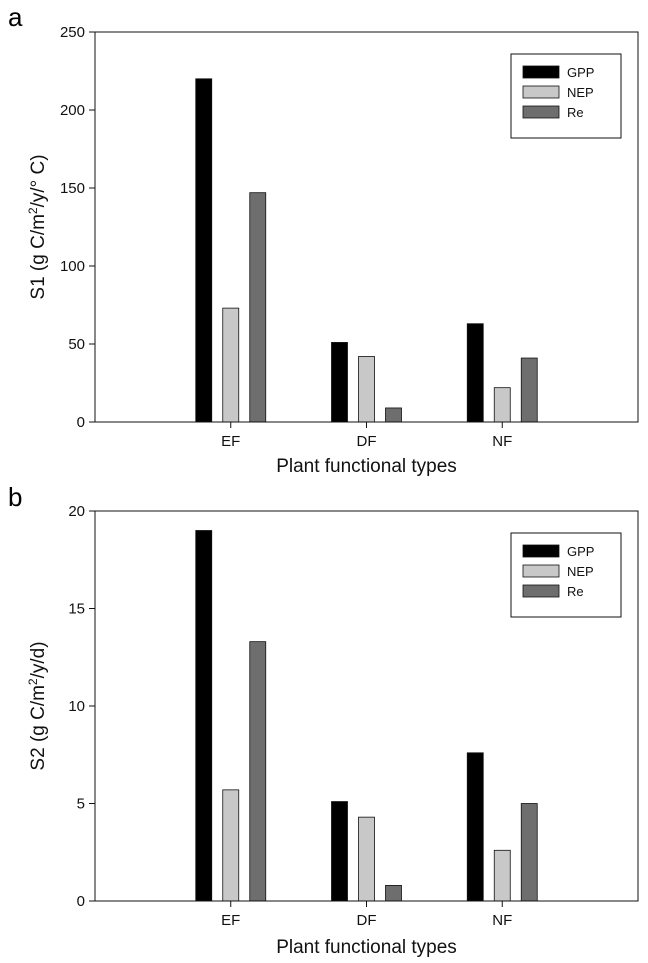  What do you see at coordinates (38, 659) in the screenshot?
I see `y-axis-title-rest: /y/d)` at bounding box center [38, 659].